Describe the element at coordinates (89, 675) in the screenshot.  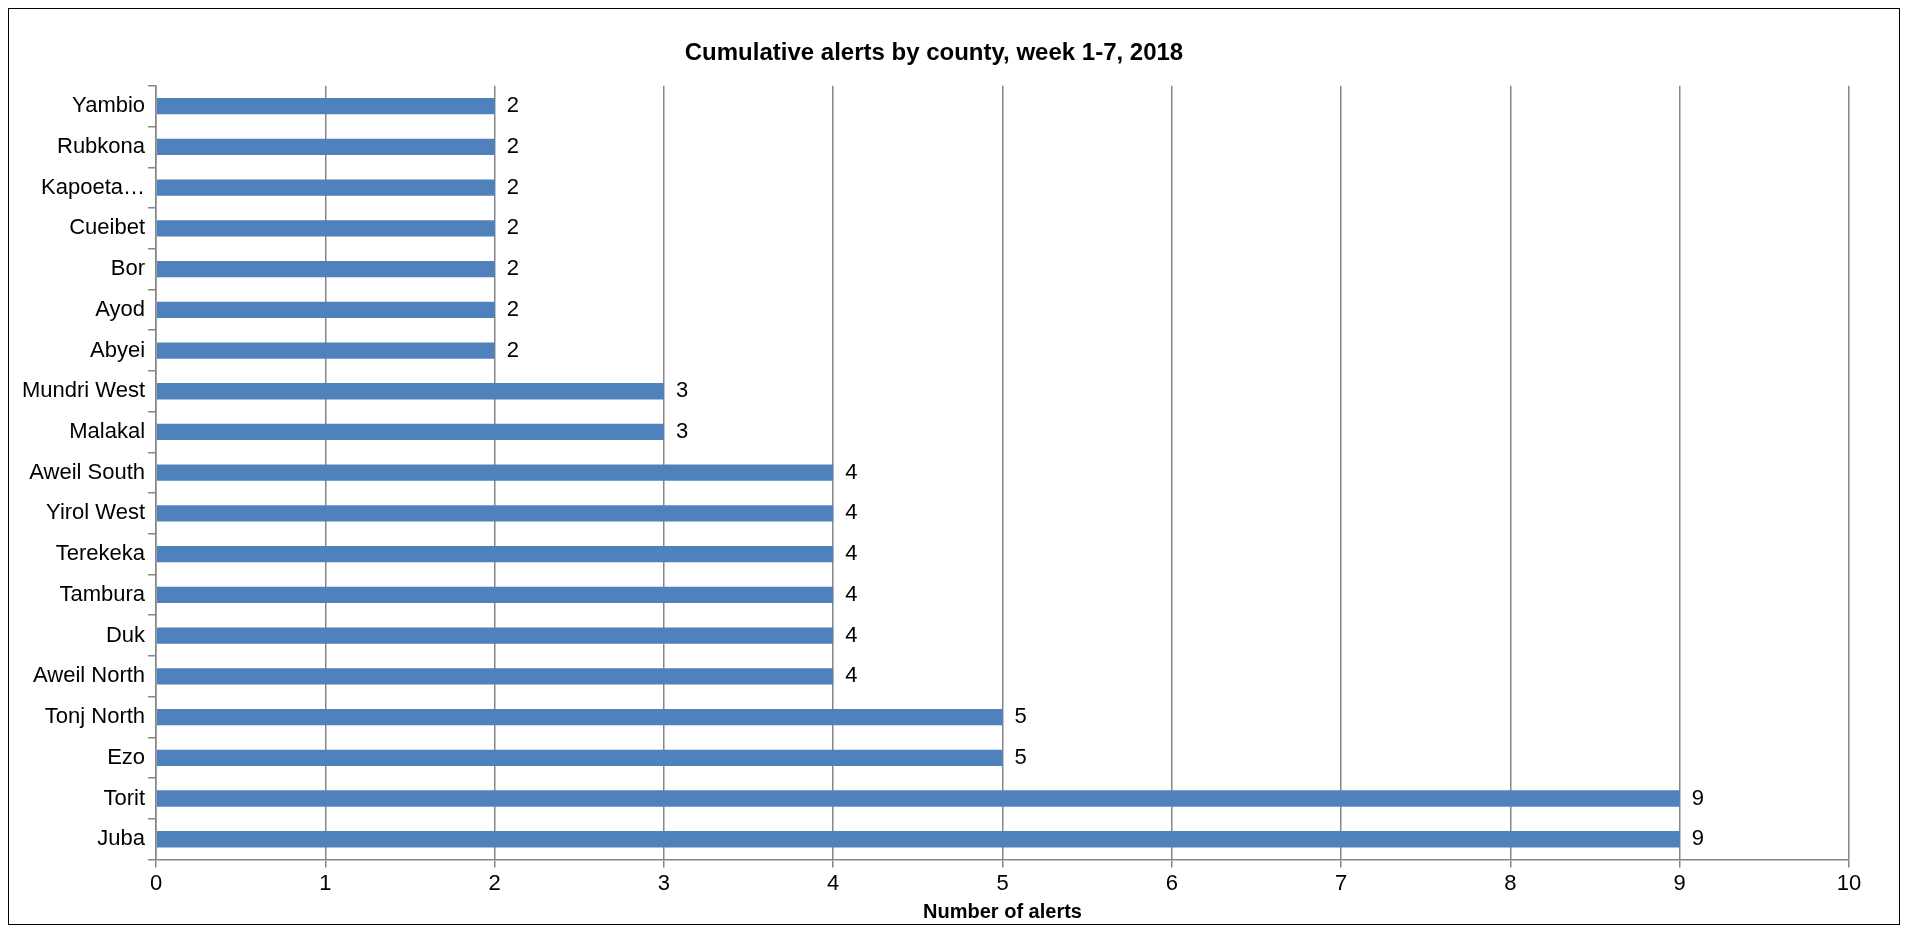
I see `y-tick-label: Aweil North` at that location.